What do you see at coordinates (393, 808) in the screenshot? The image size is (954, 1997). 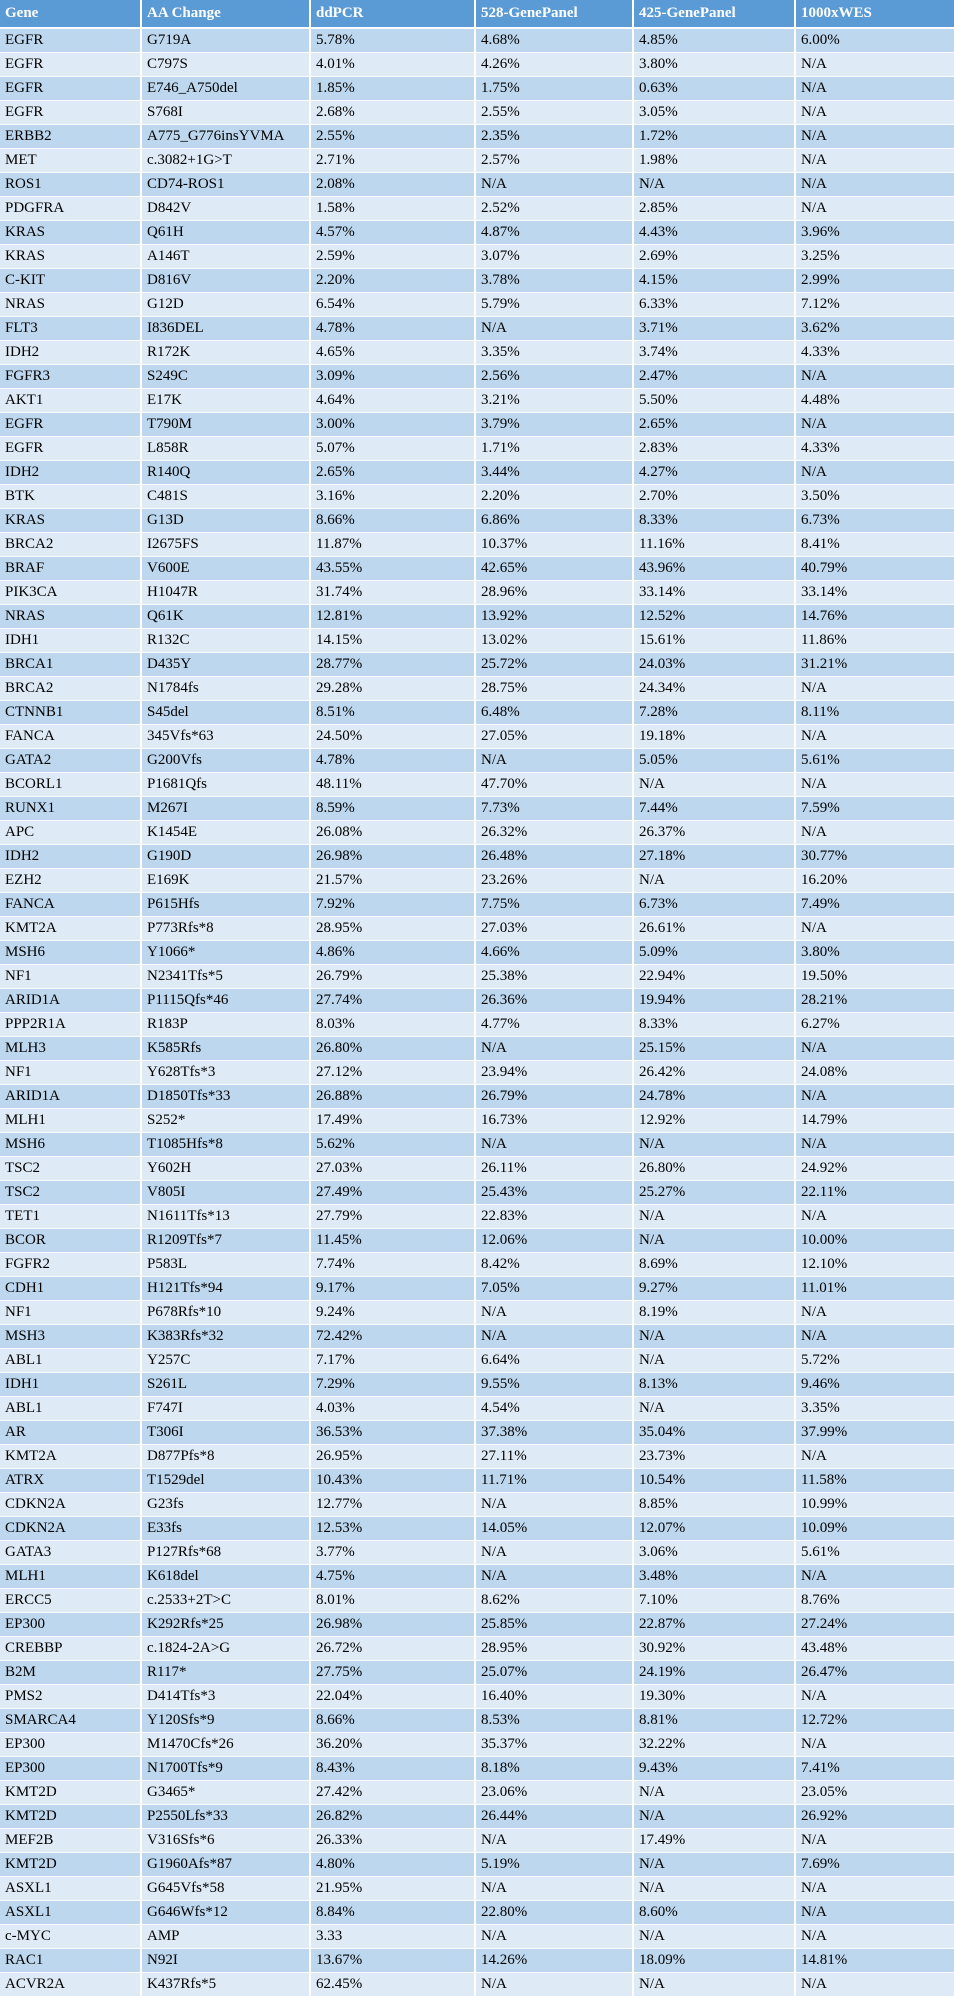 I see `cell-ddpcr: 8.59%` at bounding box center [393, 808].